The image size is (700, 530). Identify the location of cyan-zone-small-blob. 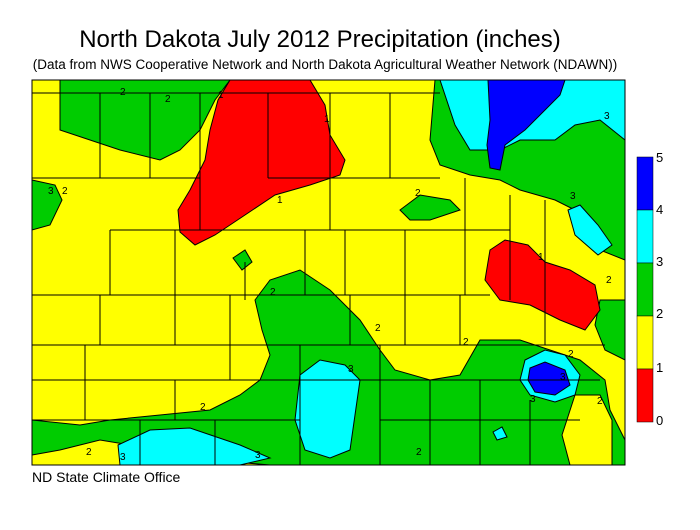
(500, 433).